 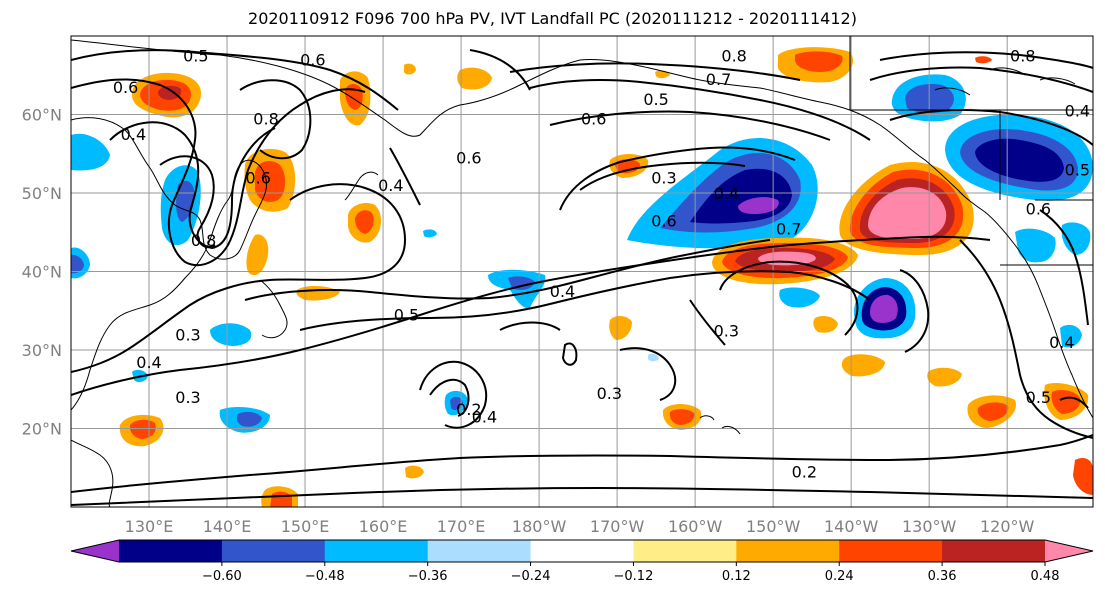 I want to click on colorbar-tick-label: 0.36, so click(x=942, y=576).